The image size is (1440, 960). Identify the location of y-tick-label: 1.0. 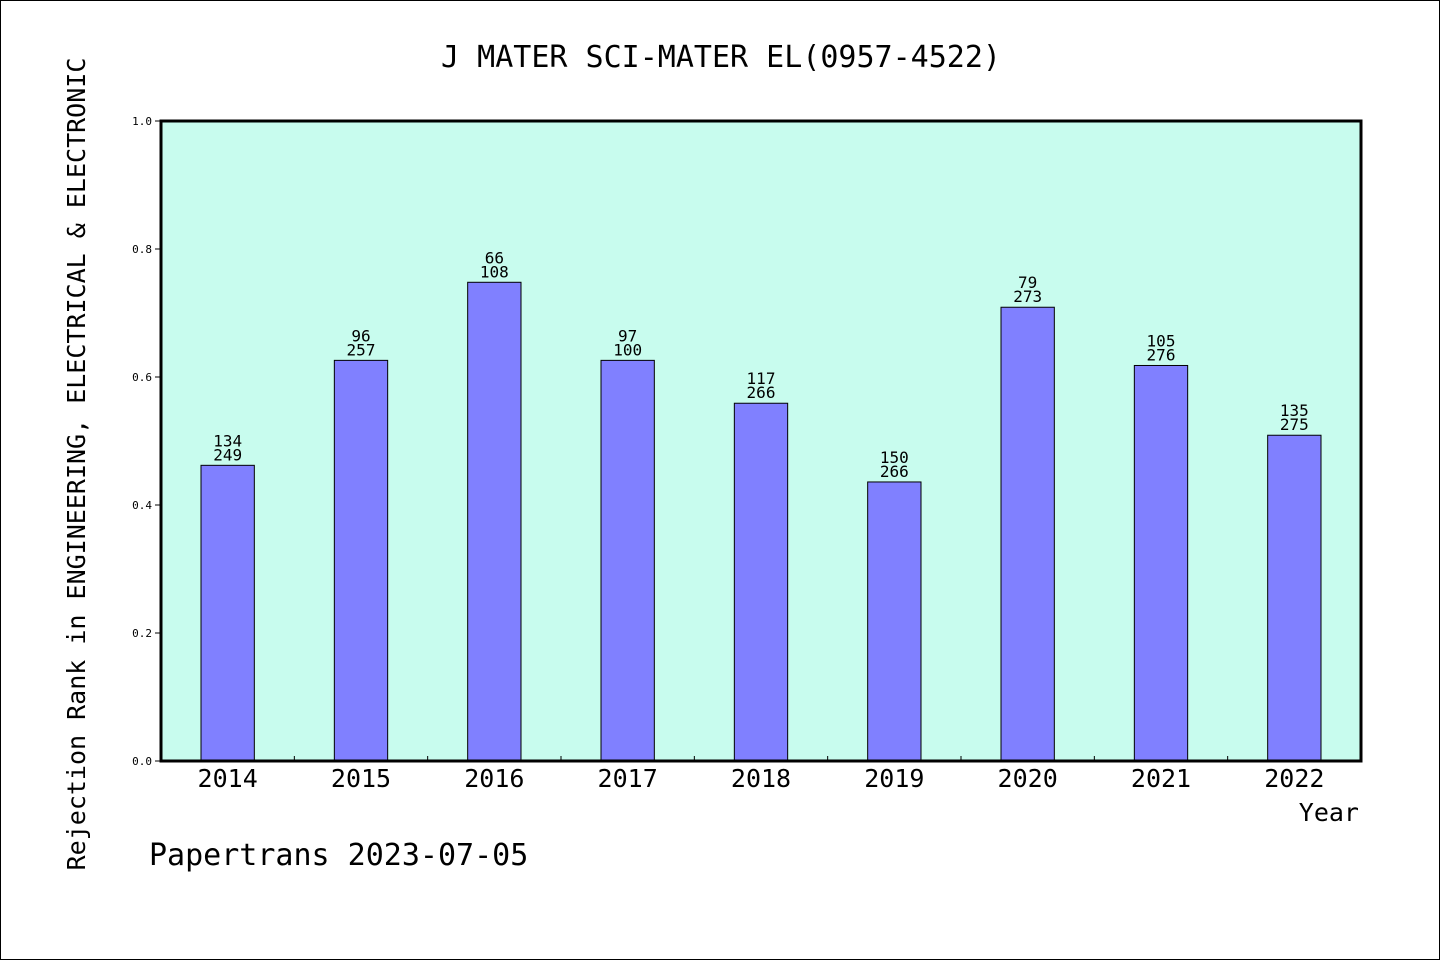
(142, 121).